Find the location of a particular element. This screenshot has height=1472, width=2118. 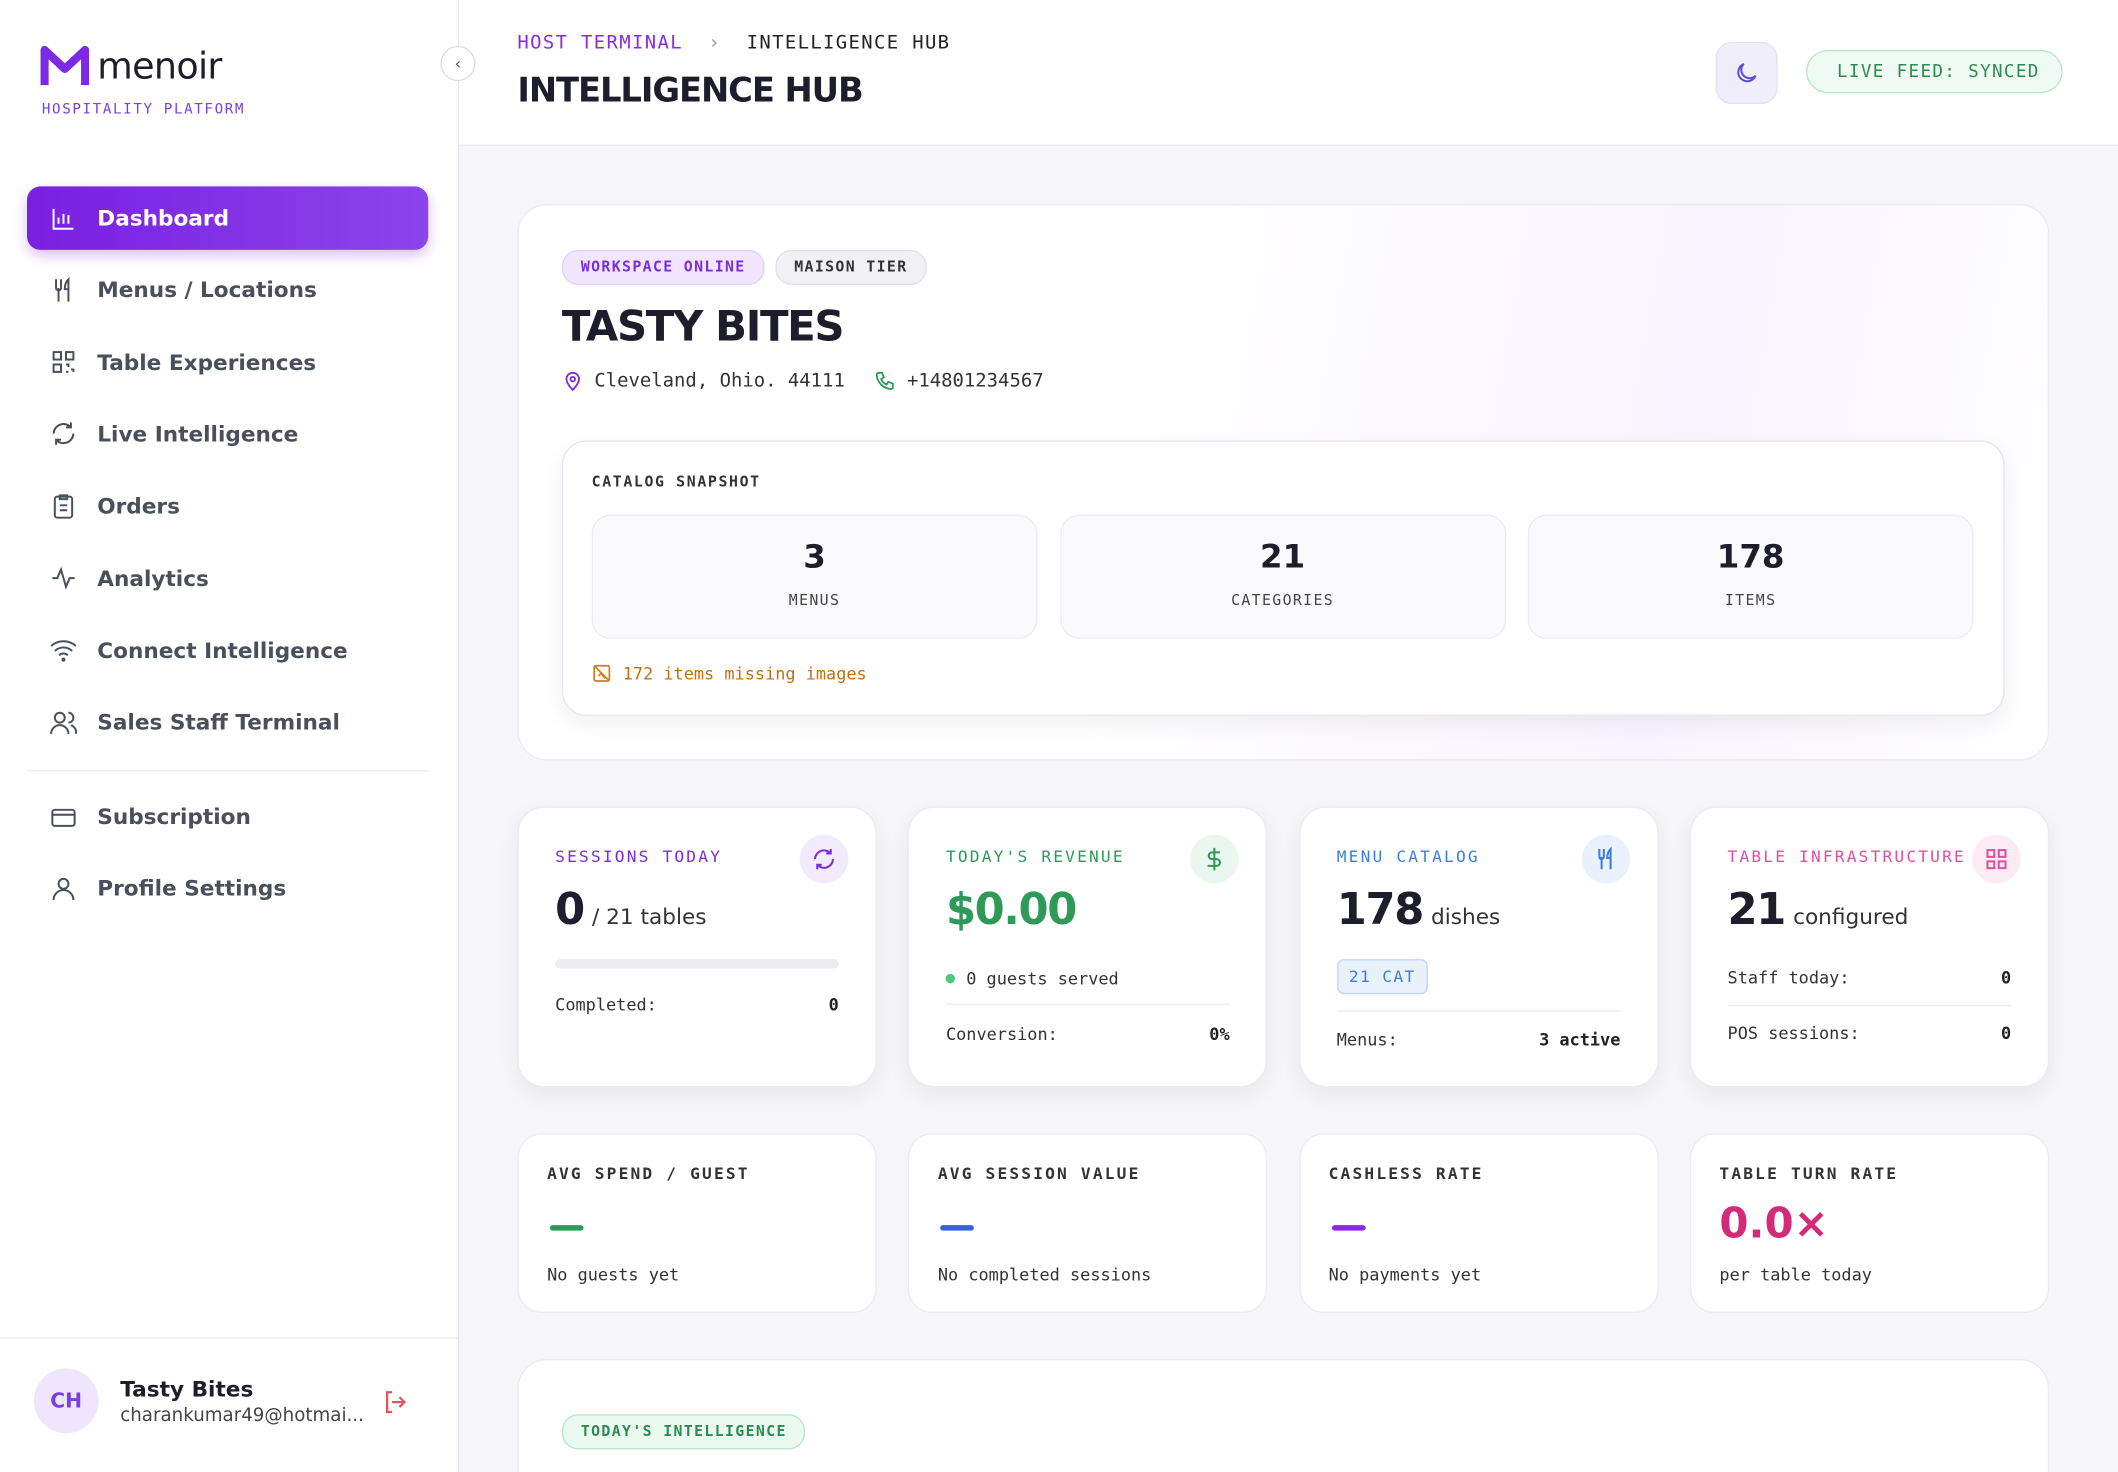

nav-label: Dashboard is located at coordinates (163, 218).